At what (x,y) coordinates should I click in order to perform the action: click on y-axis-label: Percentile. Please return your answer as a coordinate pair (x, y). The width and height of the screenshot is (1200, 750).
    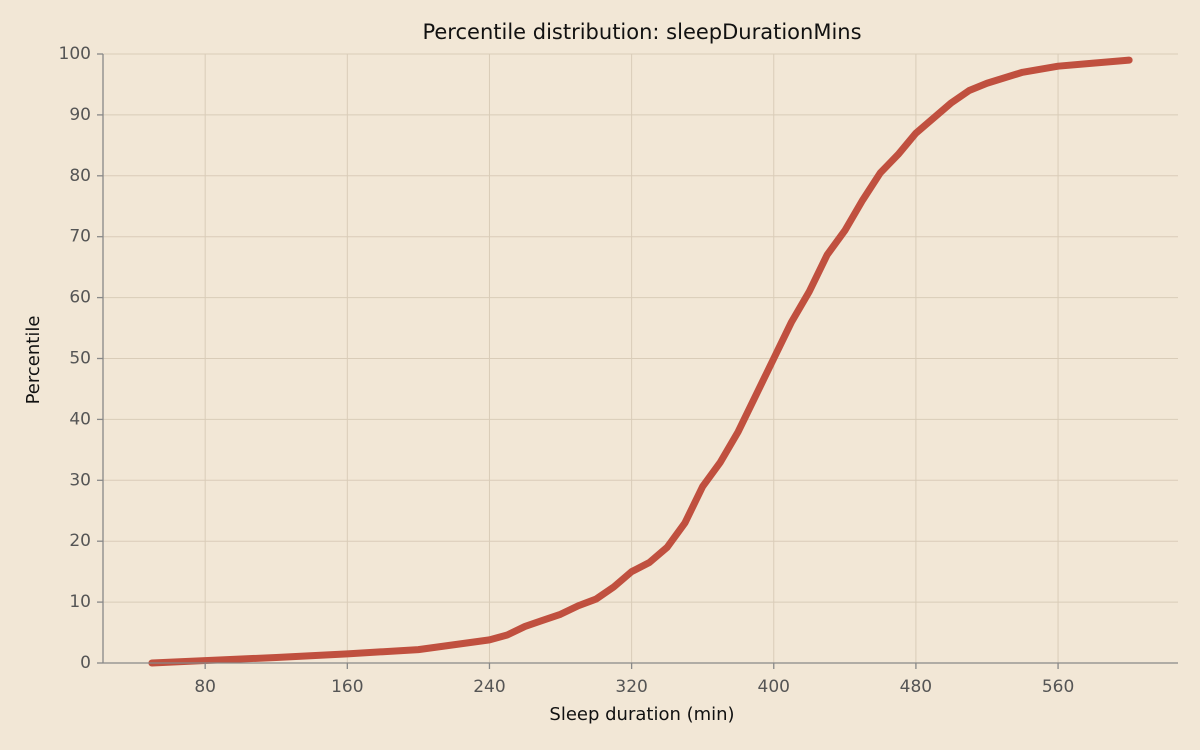
    Looking at the image, I should click on (33, 360).